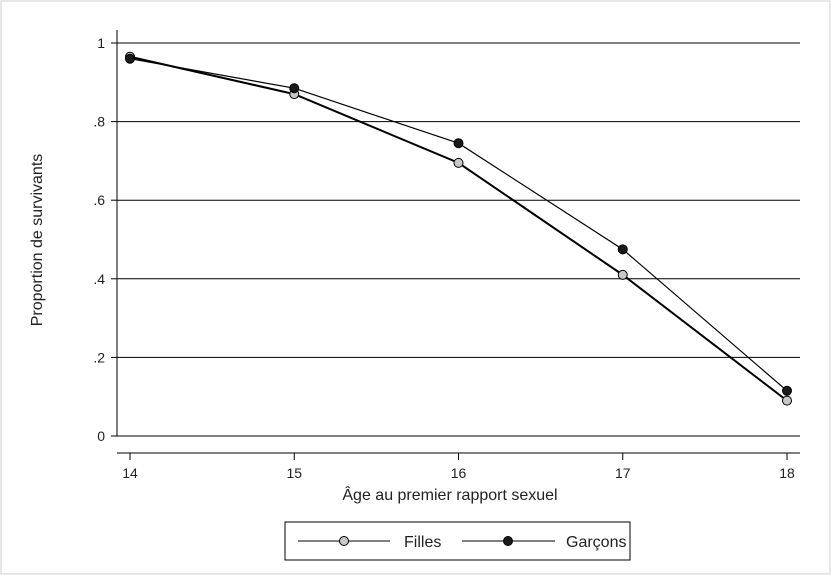 This screenshot has width=831, height=575. Describe the element at coordinates (130, 473) in the screenshot. I see `x-tick-label-0: 14` at that location.